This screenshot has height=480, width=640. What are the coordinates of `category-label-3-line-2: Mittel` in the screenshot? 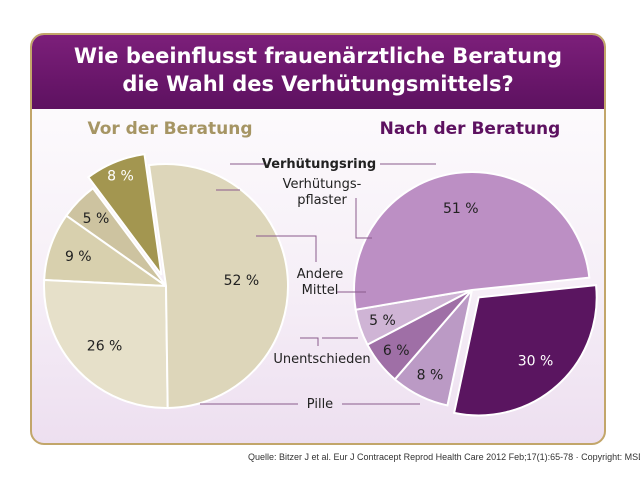 It's located at (320, 290).